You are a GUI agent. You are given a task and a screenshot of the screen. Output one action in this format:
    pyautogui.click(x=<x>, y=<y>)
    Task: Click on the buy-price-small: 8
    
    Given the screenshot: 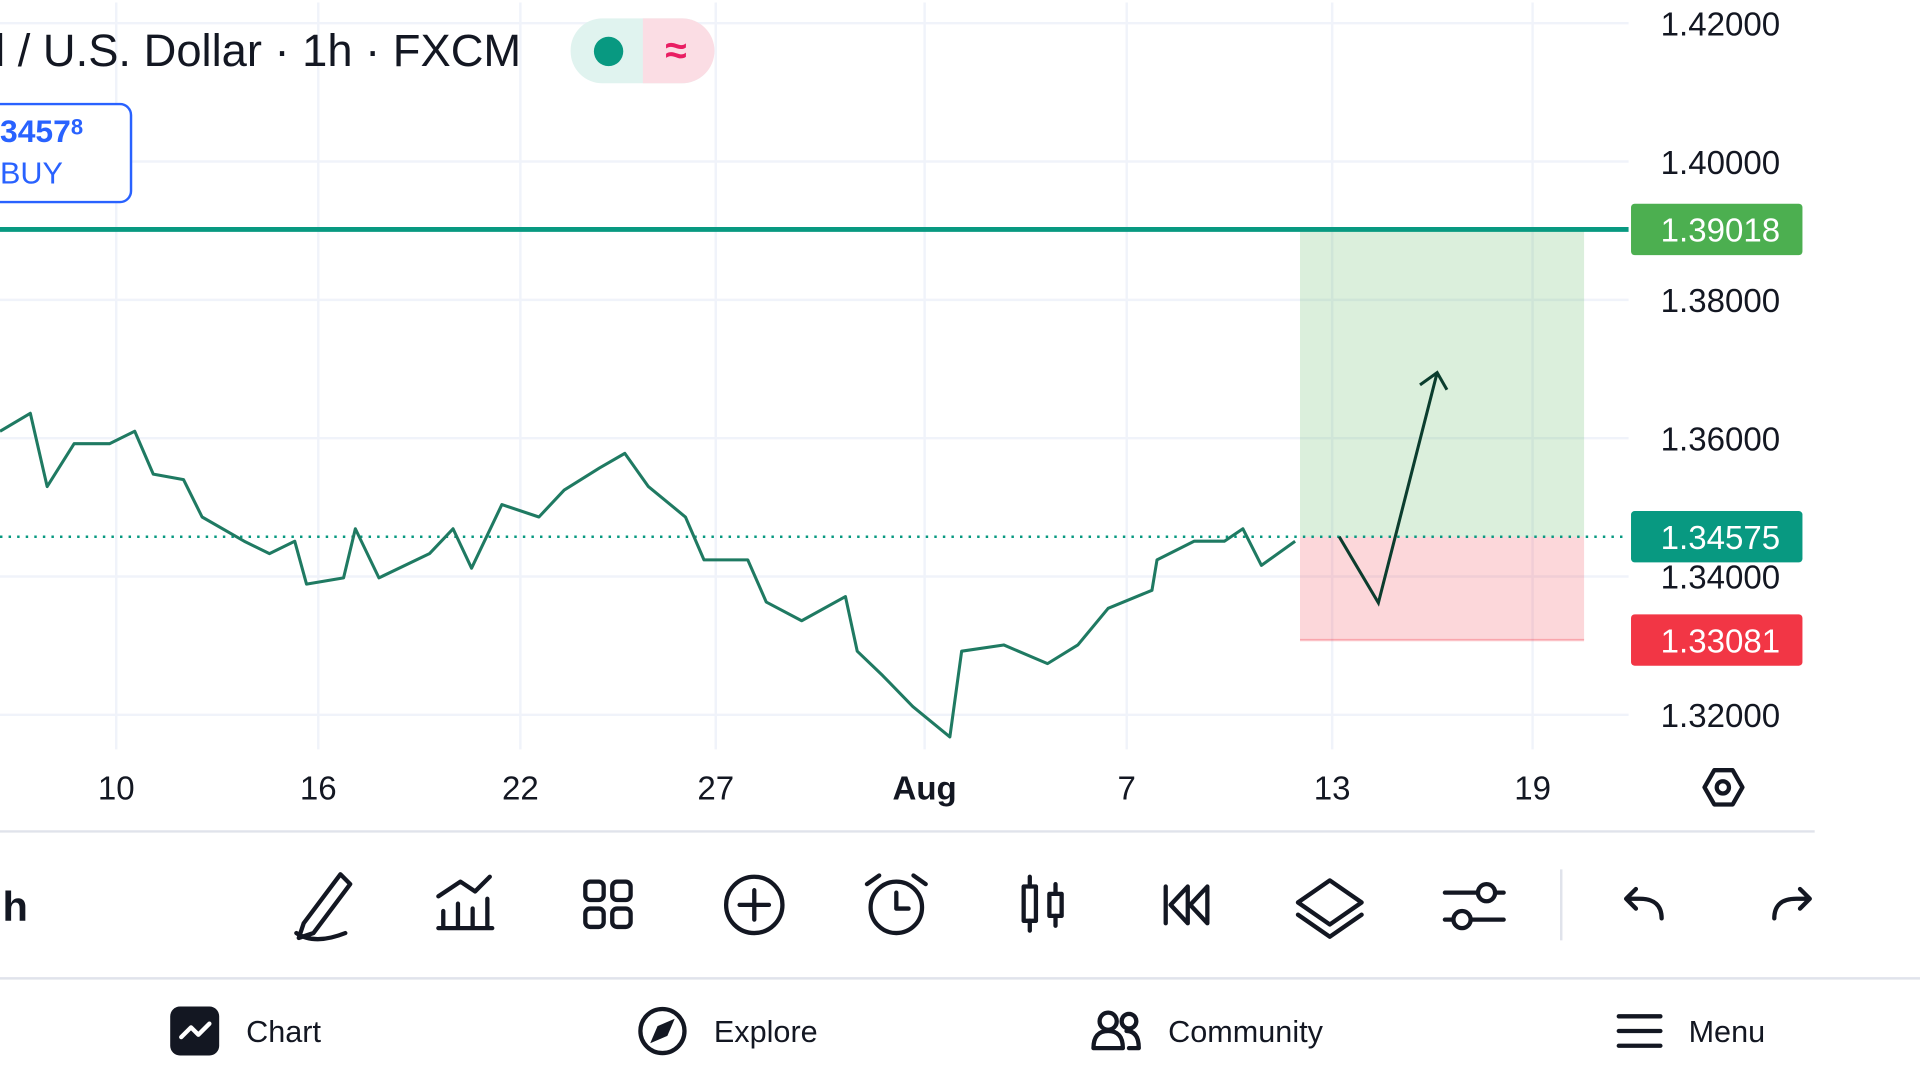 What is the action you would take?
    pyautogui.click(x=77, y=127)
    